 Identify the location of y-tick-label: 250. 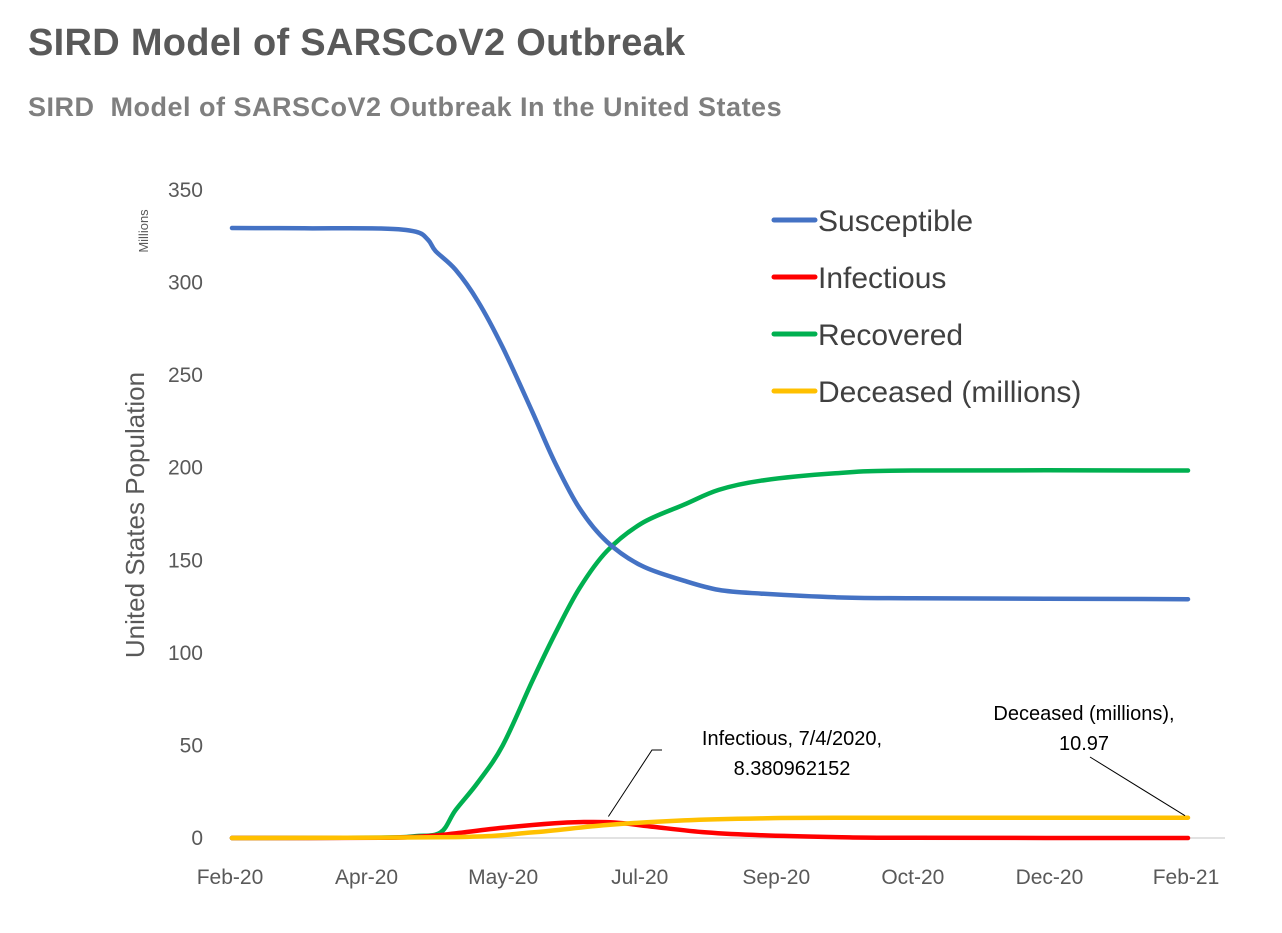
(185, 375).